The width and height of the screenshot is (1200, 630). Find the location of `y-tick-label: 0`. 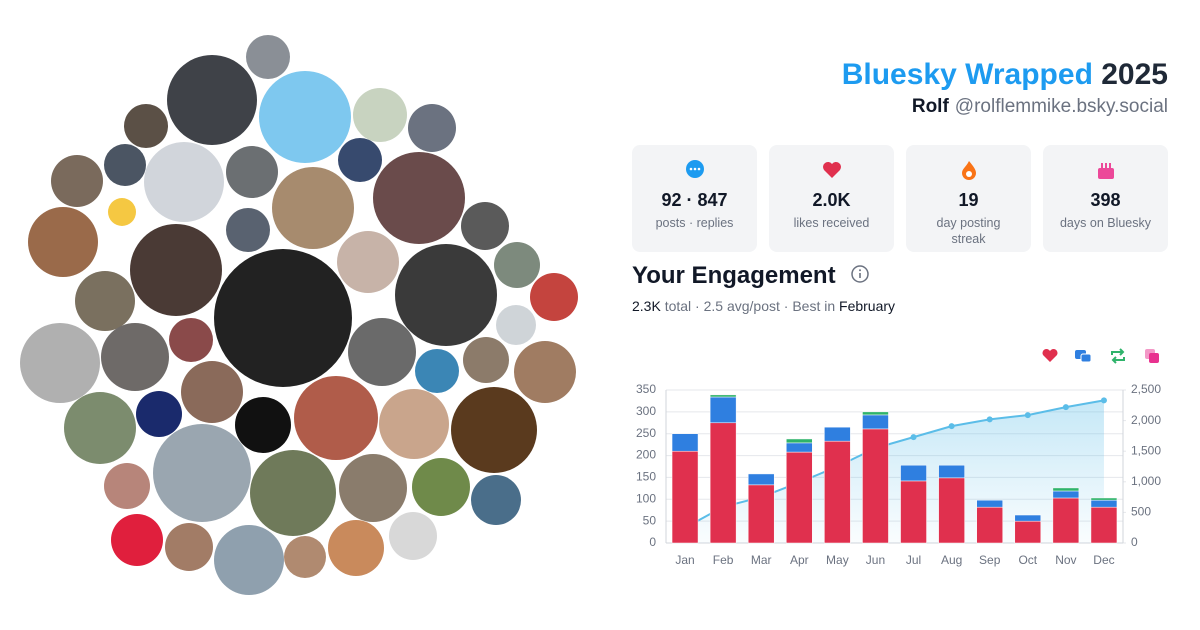

y-tick-label: 0 is located at coordinates (652, 542).